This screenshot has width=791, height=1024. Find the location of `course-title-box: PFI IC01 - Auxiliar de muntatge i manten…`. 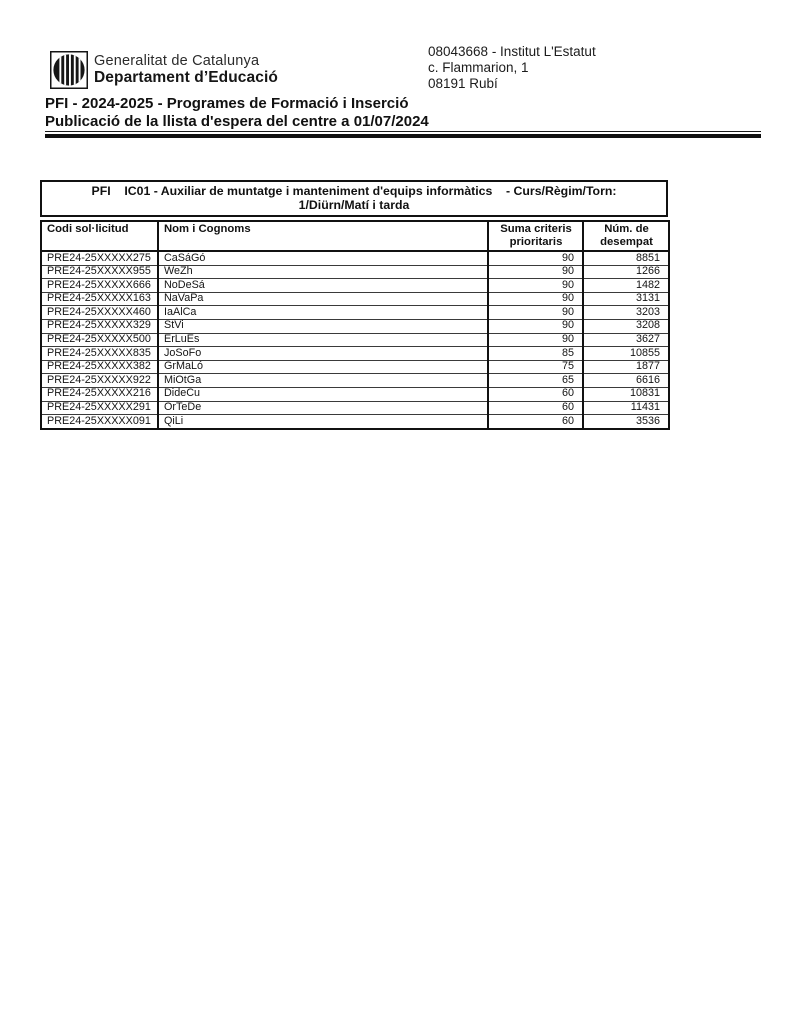

course-title-box: PFI IC01 - Auxiliar de muntatge i manten… is located at coordinates (354, 198).